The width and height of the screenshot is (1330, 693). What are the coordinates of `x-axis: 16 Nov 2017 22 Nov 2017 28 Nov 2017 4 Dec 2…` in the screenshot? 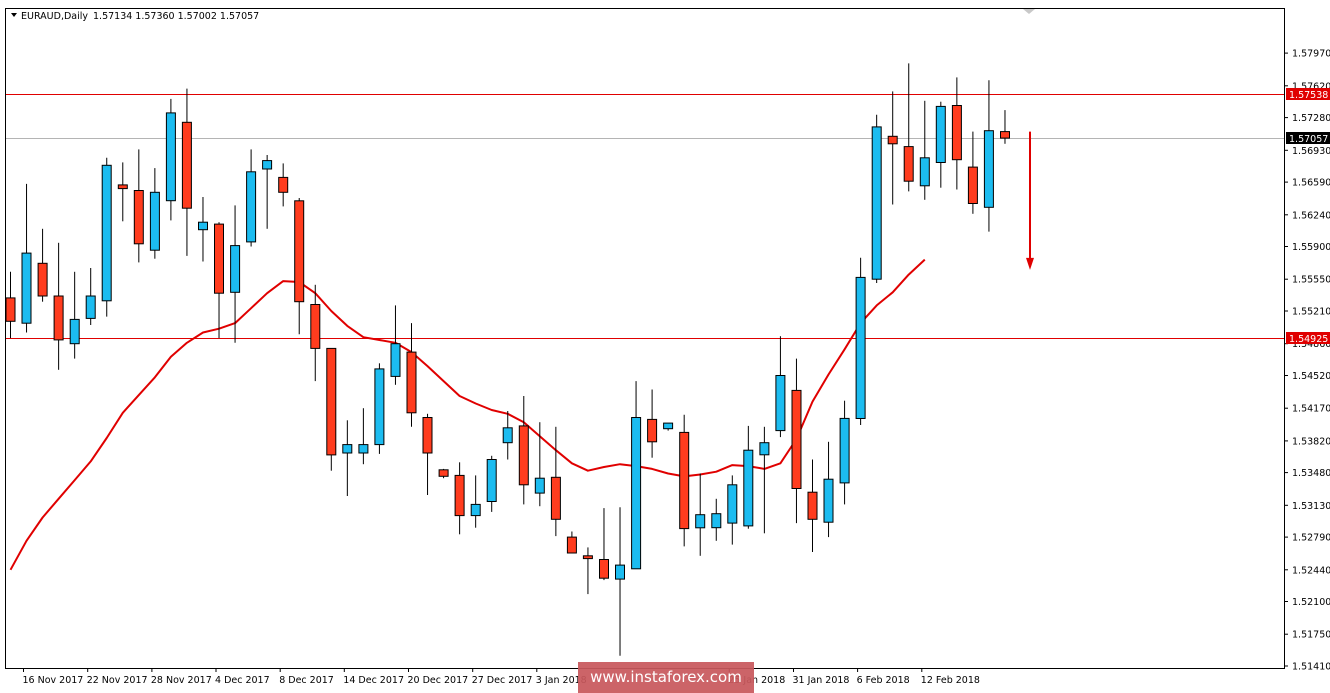 It's located at (501, 677).